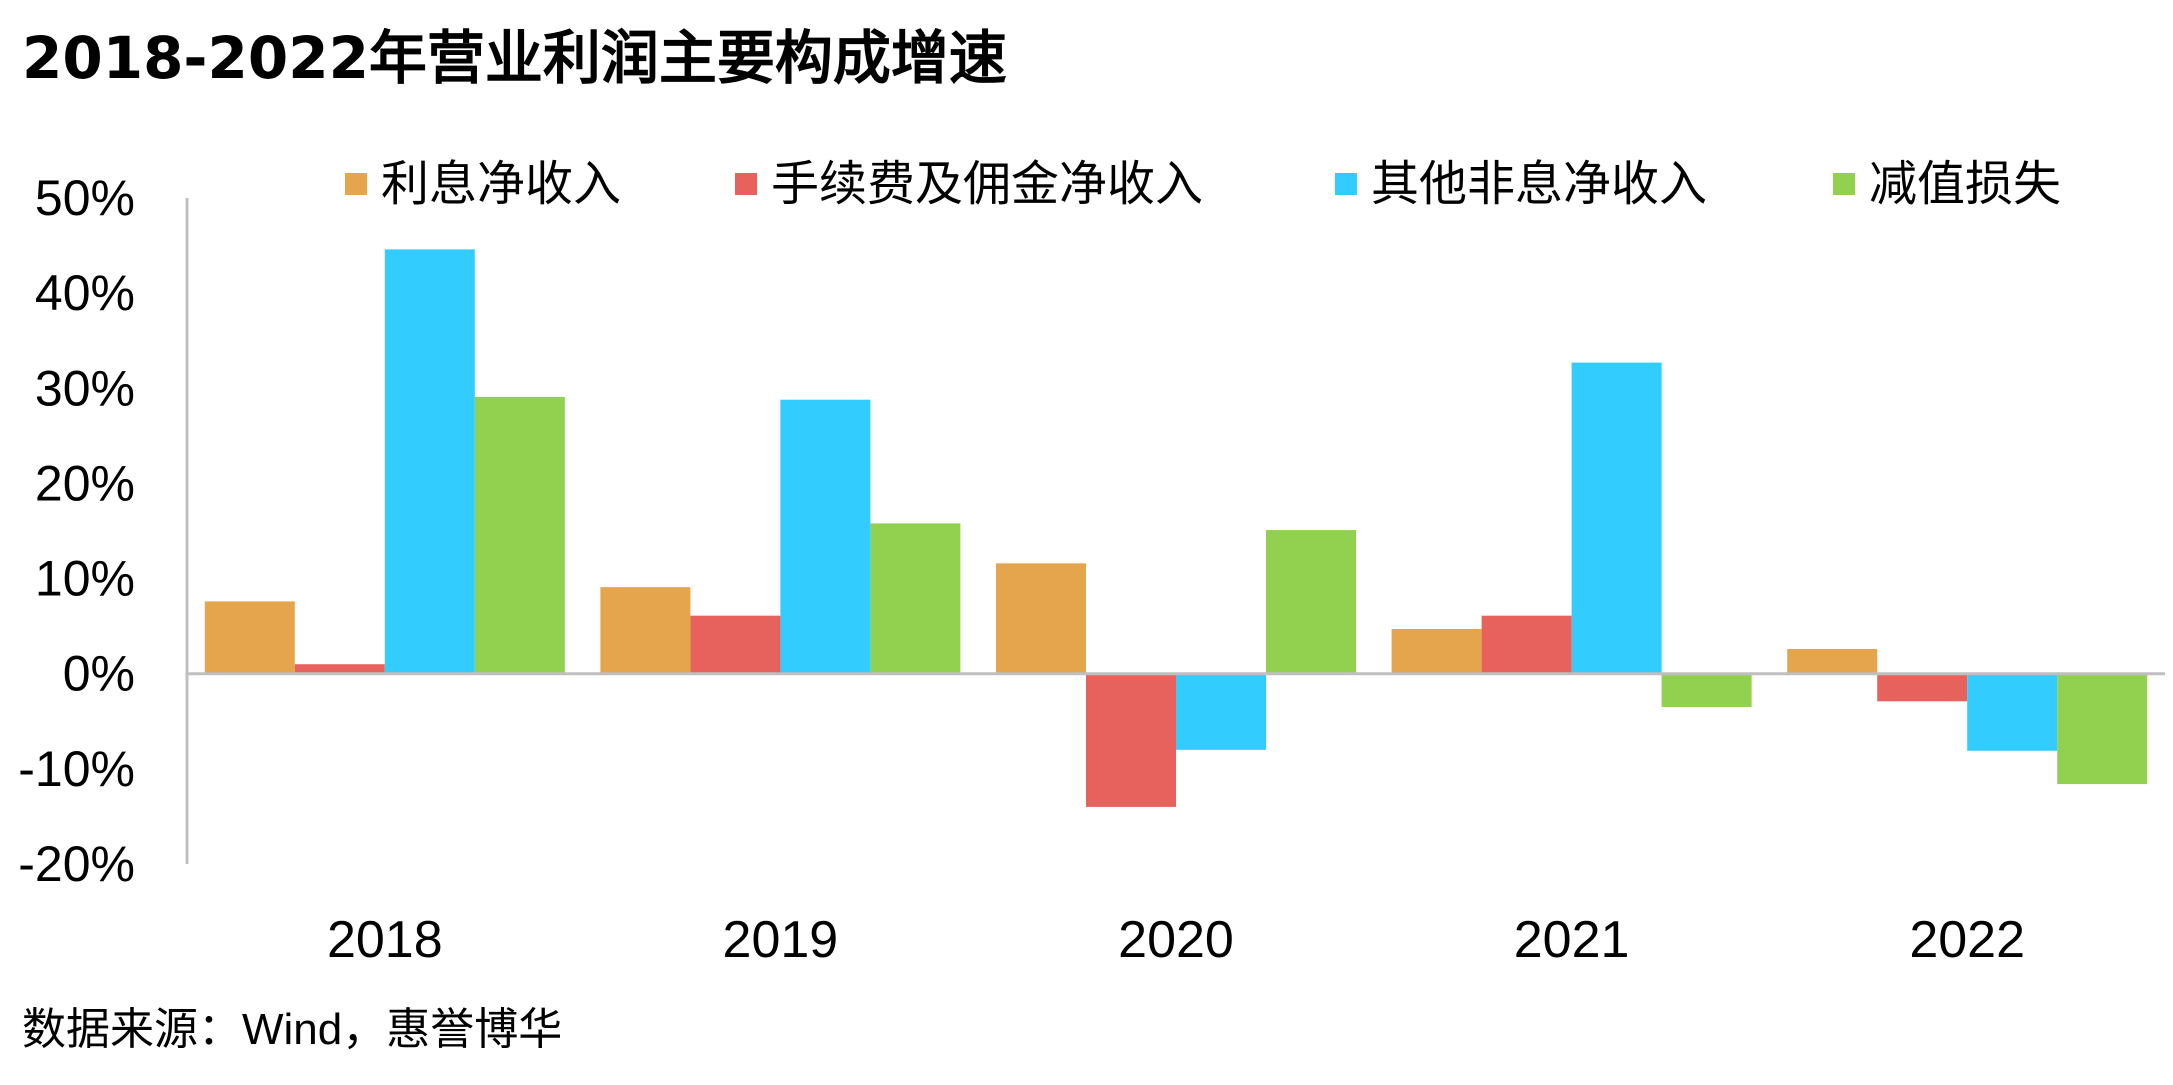 This screenshot has height=1085, width=2173. What do you see at coordinates (1176, 940) in the screenshot?
I see `x-tick-label: 2020` at bounding box center [1176, 940].